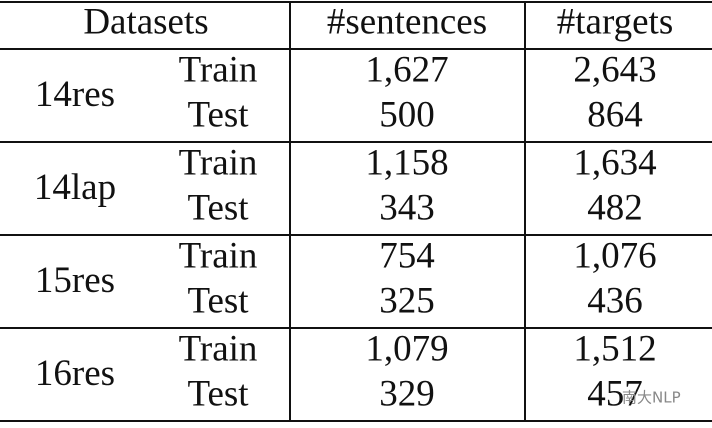  Describe the element at coordinates (615, 114) in the screenshot. I see `cell: 864` at that location.